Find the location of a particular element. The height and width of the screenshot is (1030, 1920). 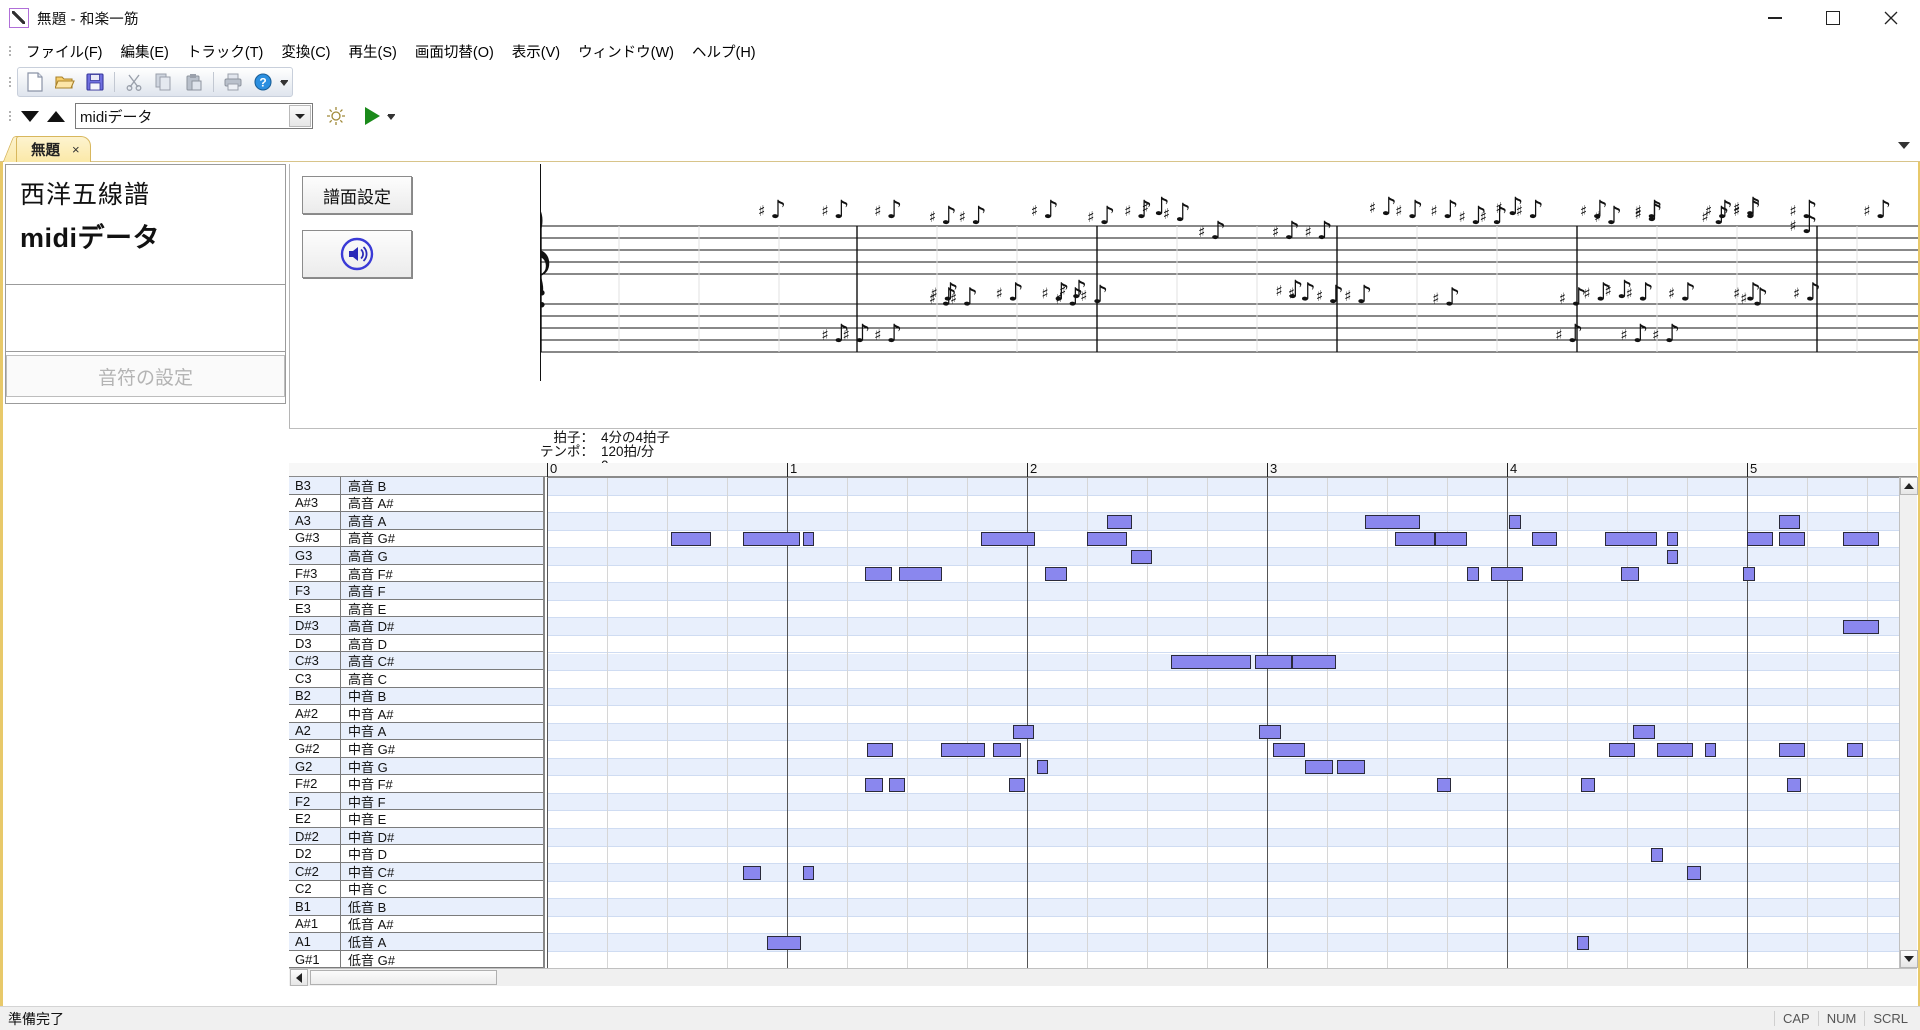

horizontal-scrollbar is located at coordinates (1103, 977).